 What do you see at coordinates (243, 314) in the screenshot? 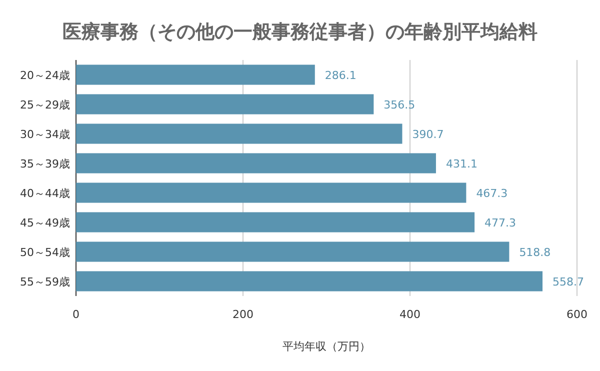
I see `x-tick-label: 200` at bounding box center [243, 314].